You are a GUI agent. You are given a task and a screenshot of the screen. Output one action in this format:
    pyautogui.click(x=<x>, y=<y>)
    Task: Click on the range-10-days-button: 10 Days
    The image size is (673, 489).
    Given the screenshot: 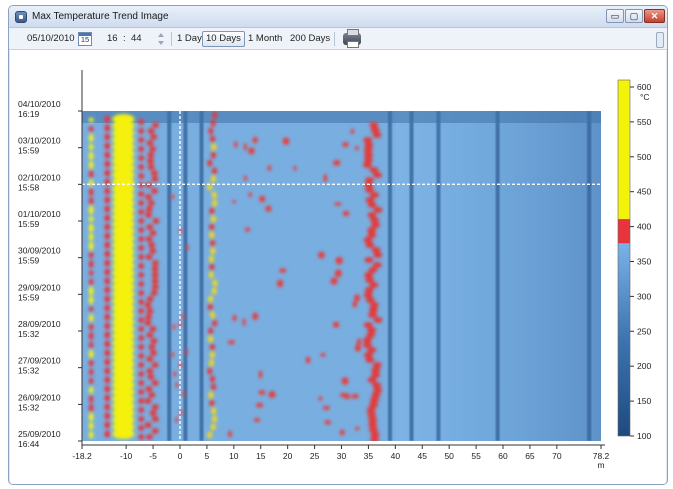 What is the action you would take?
    pyautogui.click(x=223, y=39)
    